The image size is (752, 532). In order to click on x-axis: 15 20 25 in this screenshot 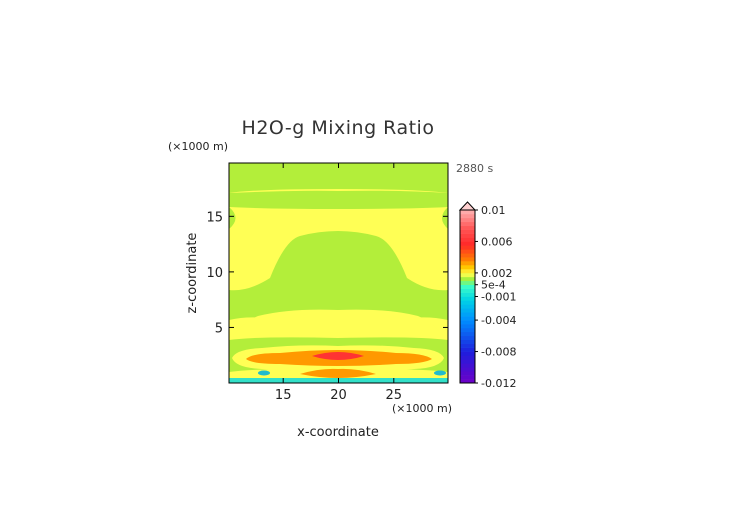, I will do `click(338, 283)`.